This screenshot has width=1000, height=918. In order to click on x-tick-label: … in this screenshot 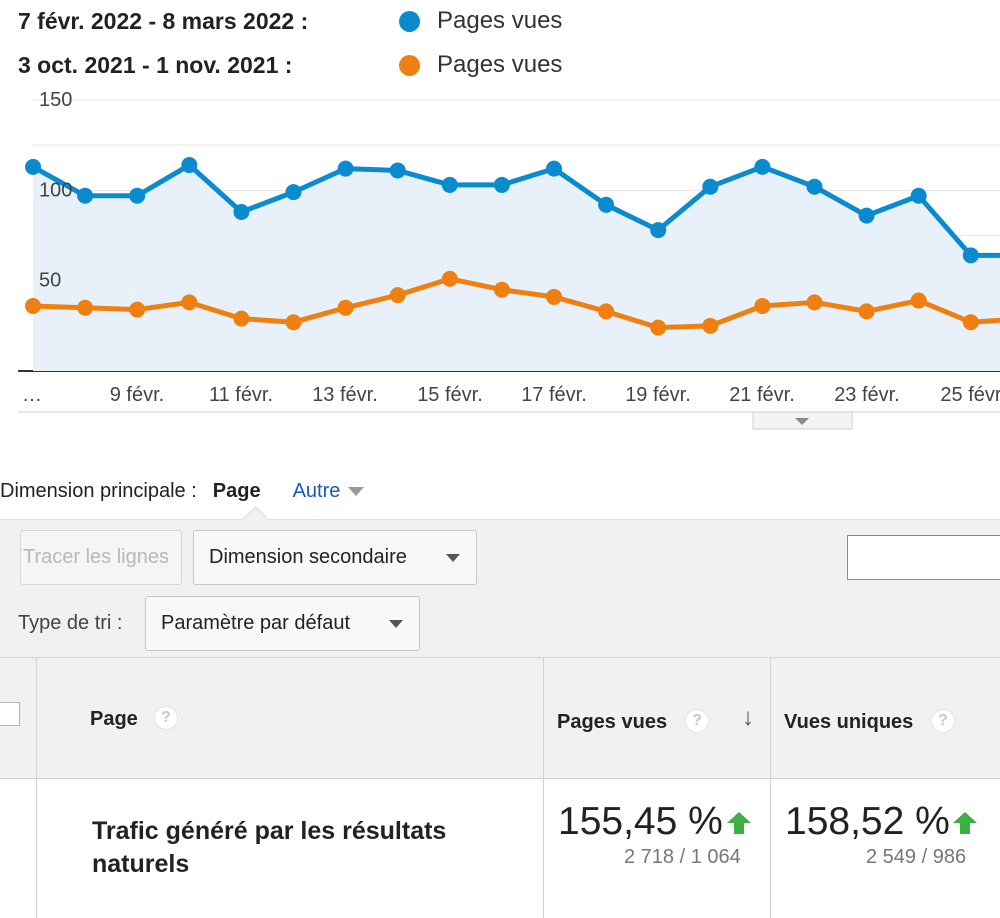, I will do `click(32, 395)`.